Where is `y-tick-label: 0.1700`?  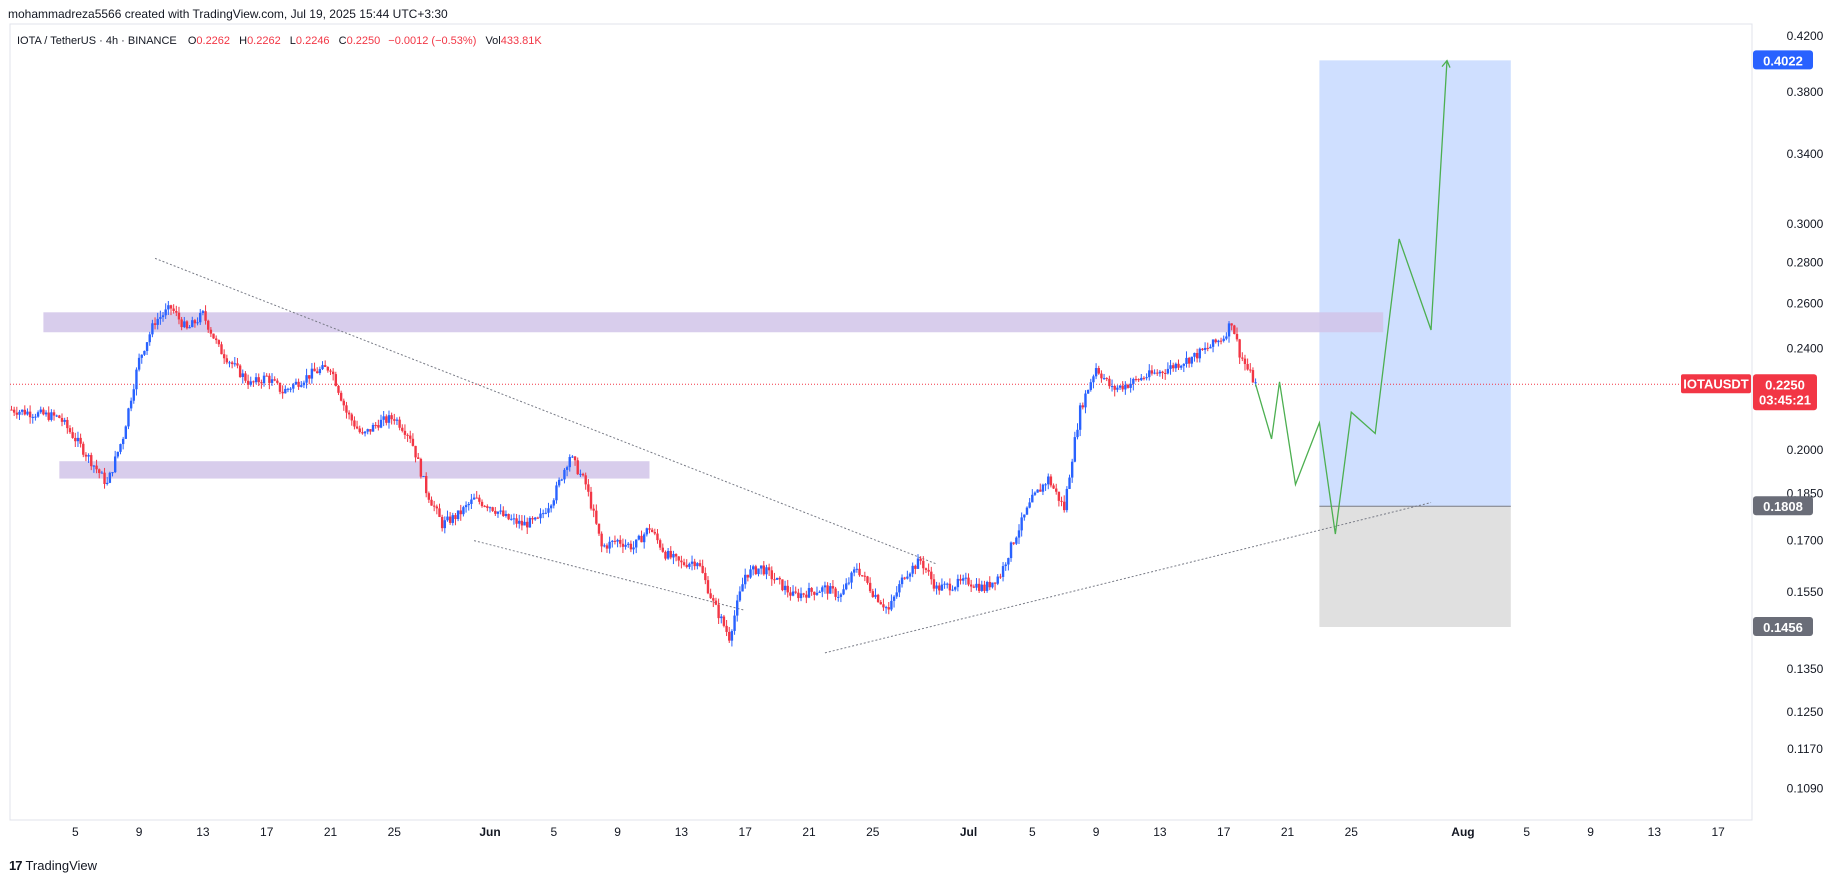 y-tick-label: 0.1700 is located at coordinates (1805, 541).